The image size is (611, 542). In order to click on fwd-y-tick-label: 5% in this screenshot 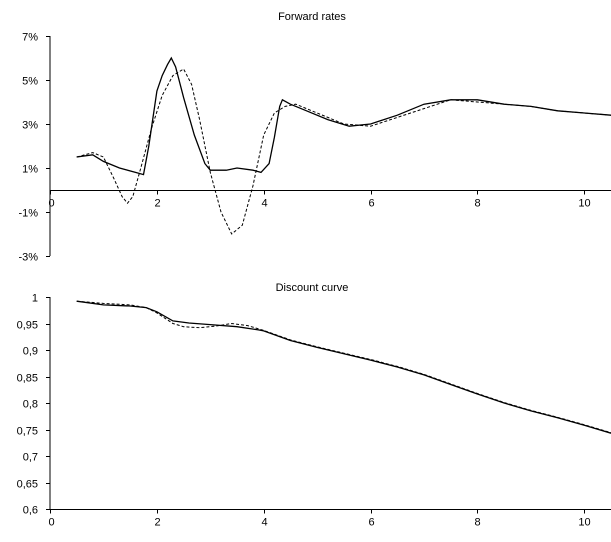, I will do `click(30, 82)`.